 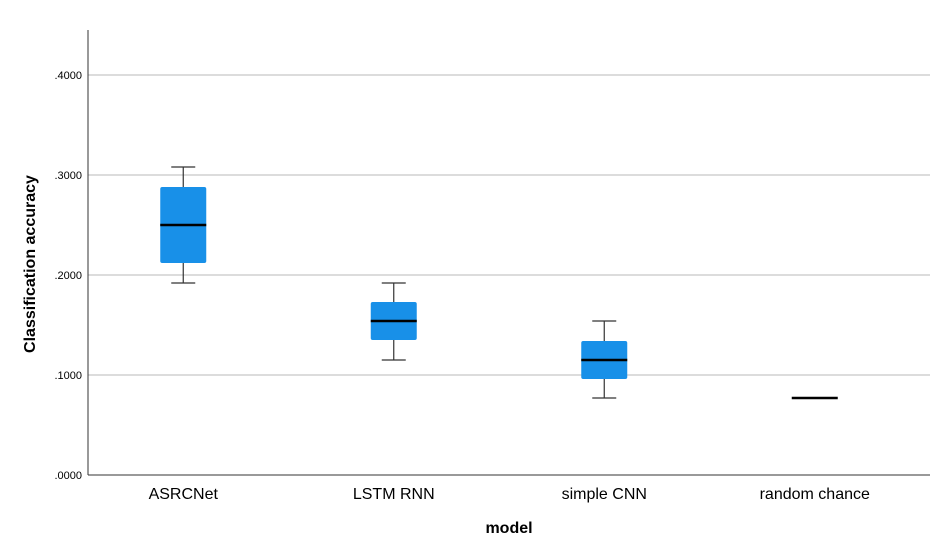 I want to click on y-tick-labels: .0000 .1000 .2000 .3000 .4000, so click(x=68, y=276).